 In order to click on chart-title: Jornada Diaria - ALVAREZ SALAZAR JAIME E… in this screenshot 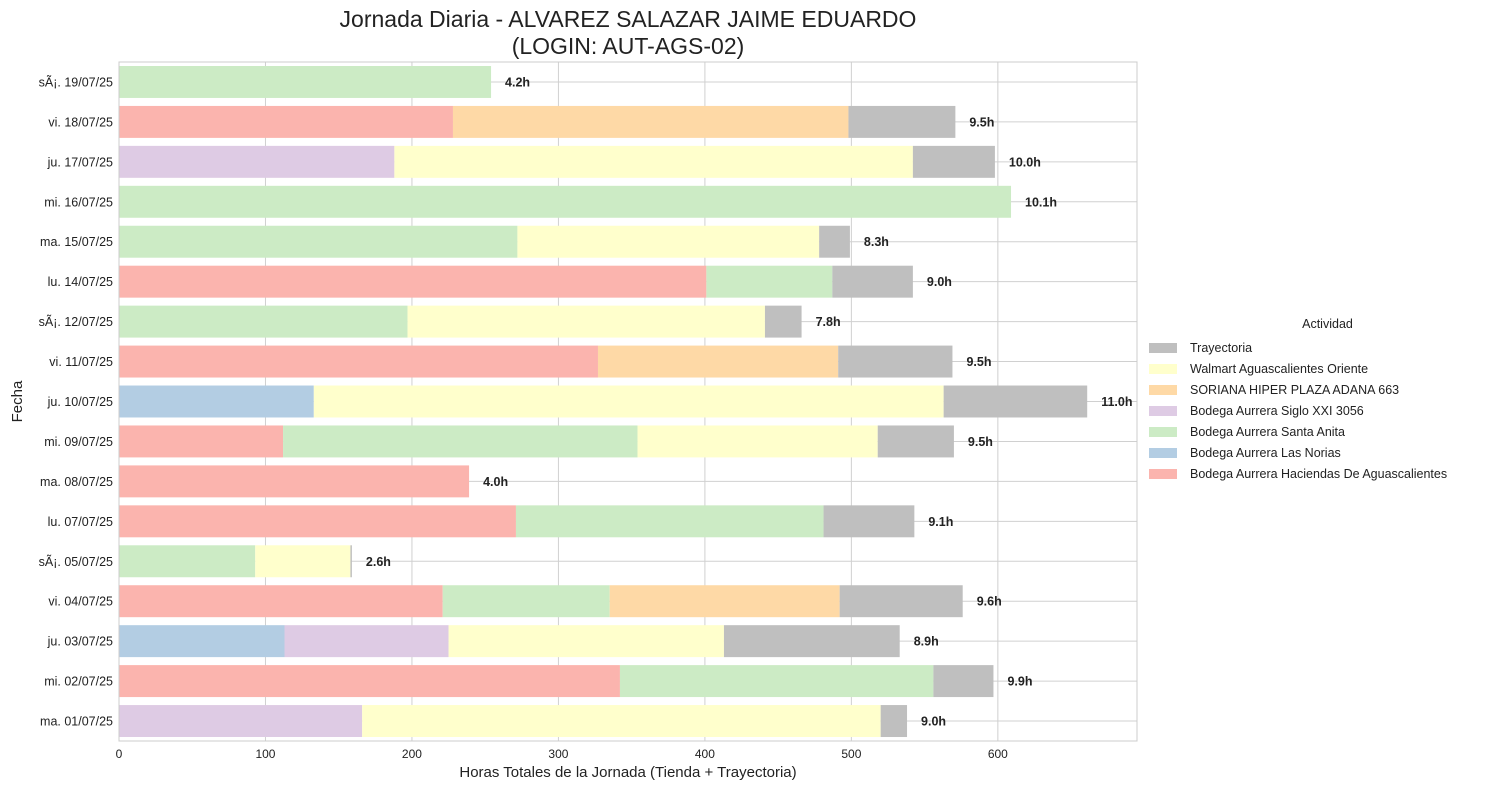, I will do `click(628, 19)`.